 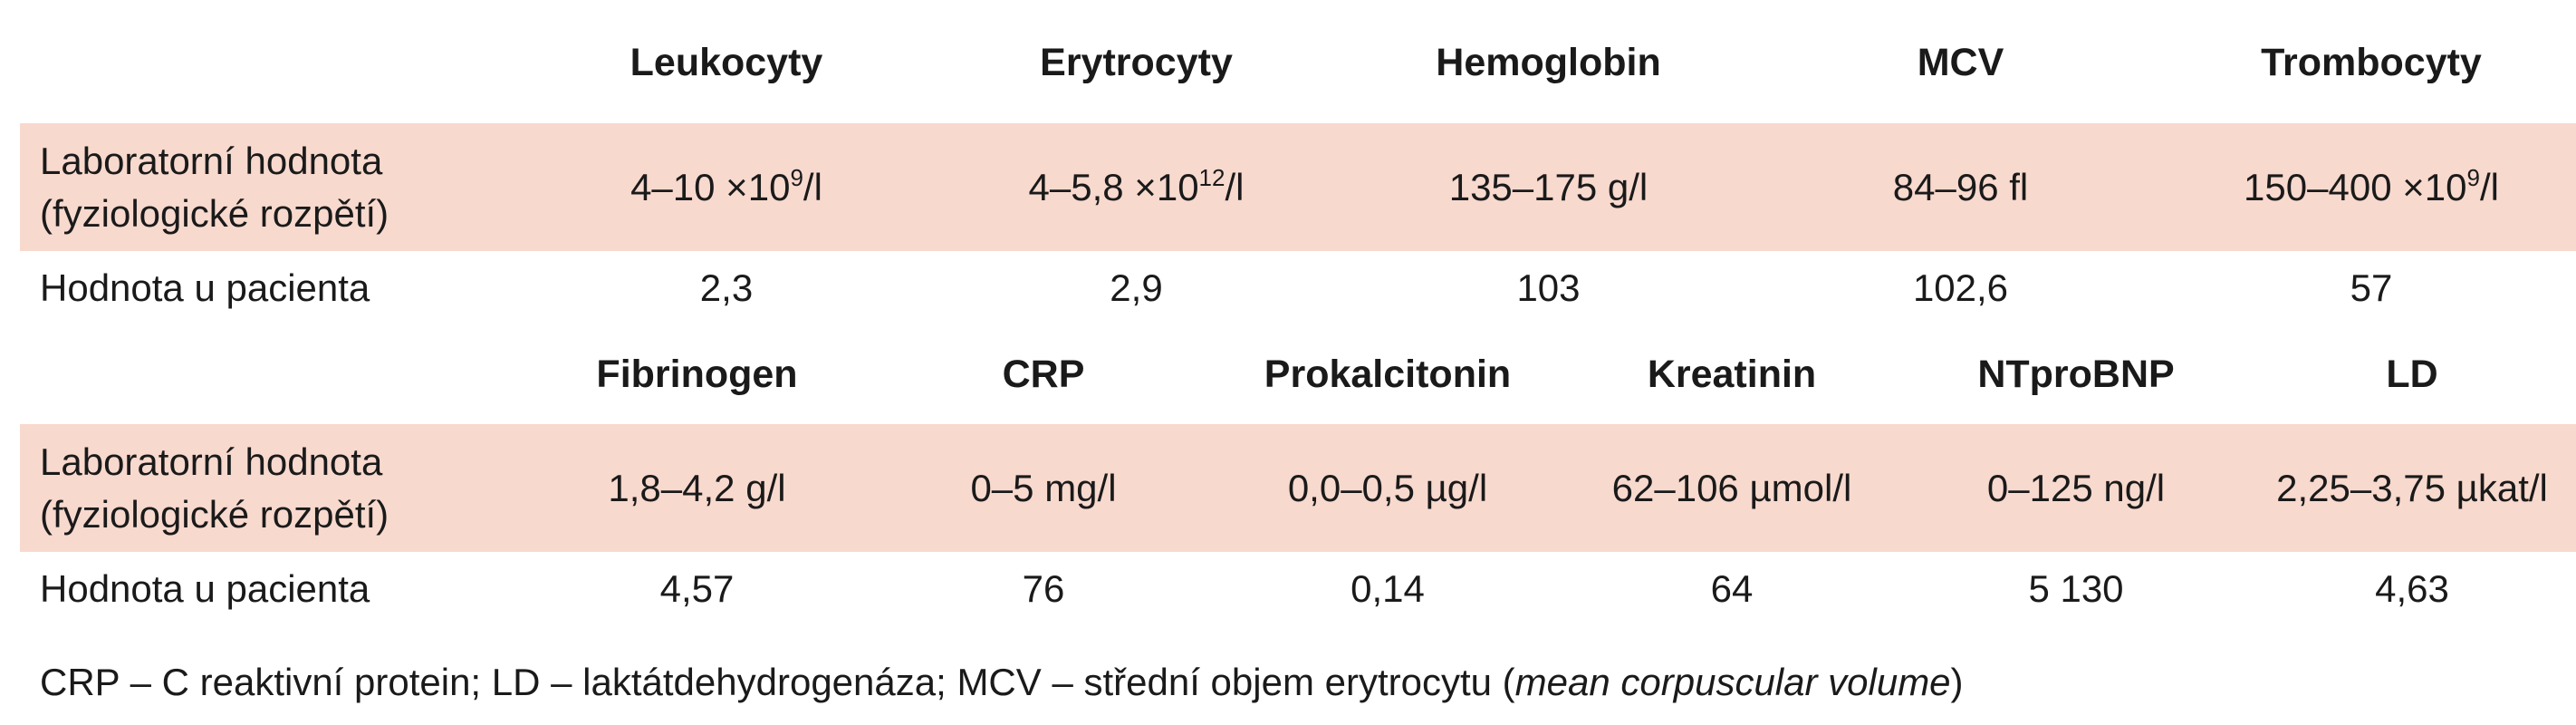 What do you see at coordinates (1043, 588) in the screenshot?
I see `patient-crp: 76` at bounding box center [1043, 588].